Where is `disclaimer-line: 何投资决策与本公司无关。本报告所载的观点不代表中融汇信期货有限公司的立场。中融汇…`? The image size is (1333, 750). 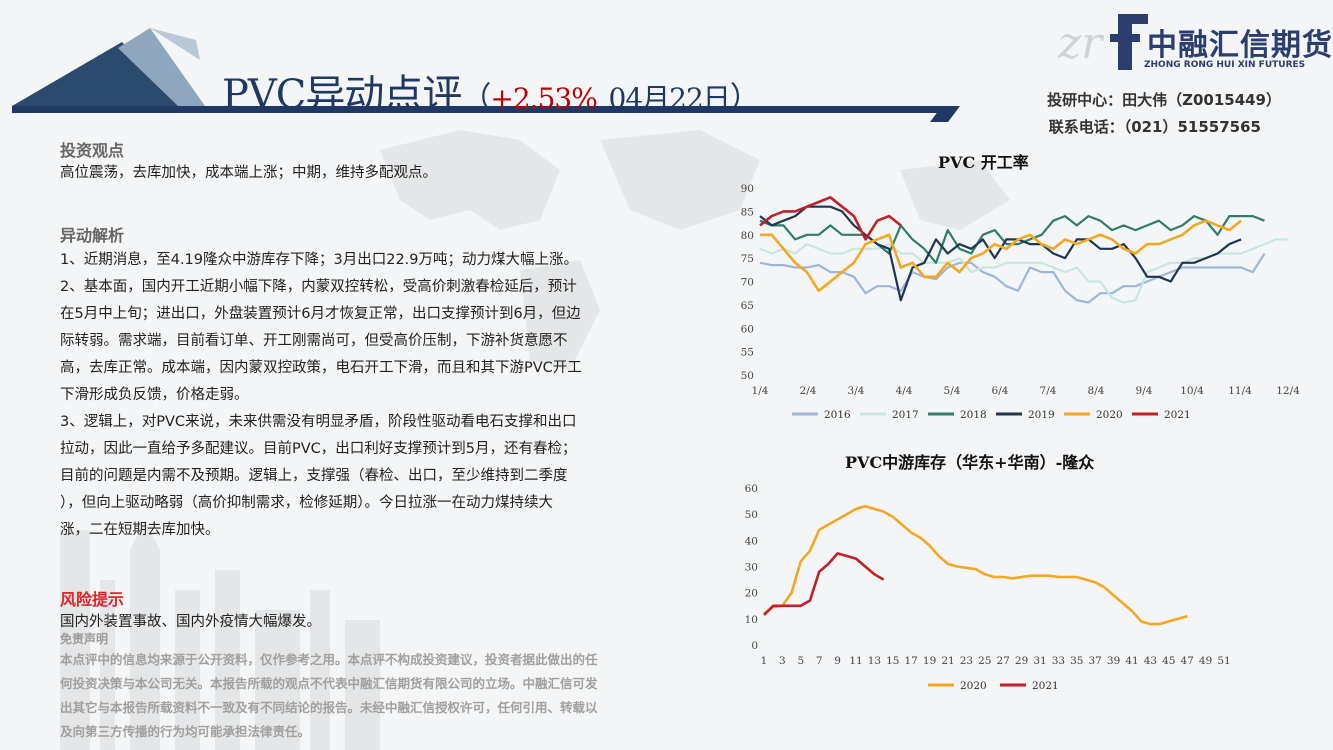 disclaimer-line: 何投资决策与本公司无关。本报告所载的观点不代表中融汇信期货有限公司的立场。中融汇… is located at coordinates (329, 683).